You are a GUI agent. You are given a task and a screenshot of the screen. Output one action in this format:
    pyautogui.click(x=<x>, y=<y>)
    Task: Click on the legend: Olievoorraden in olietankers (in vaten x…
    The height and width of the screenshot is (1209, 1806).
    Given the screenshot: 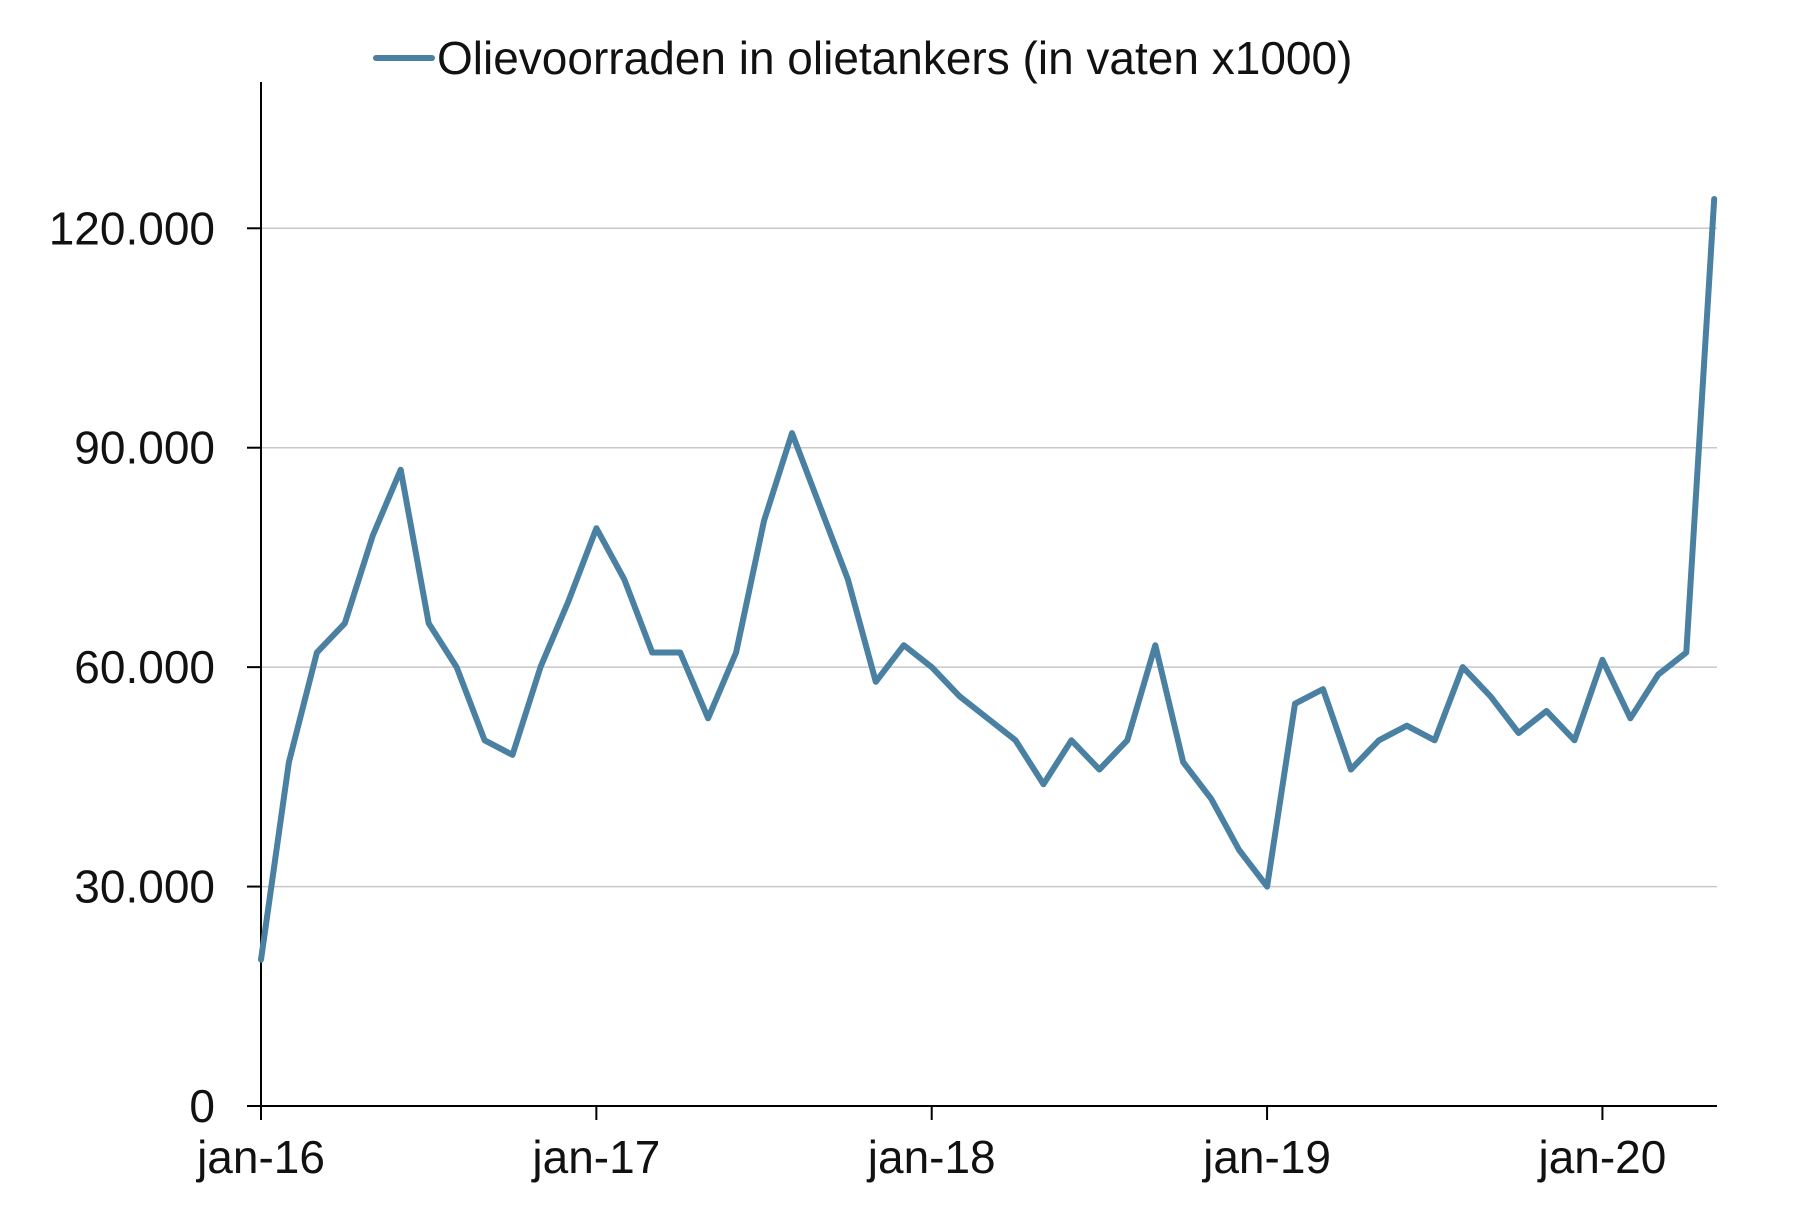 What is the action you would take?
    pyautogui.click(x=862, y=58)
    